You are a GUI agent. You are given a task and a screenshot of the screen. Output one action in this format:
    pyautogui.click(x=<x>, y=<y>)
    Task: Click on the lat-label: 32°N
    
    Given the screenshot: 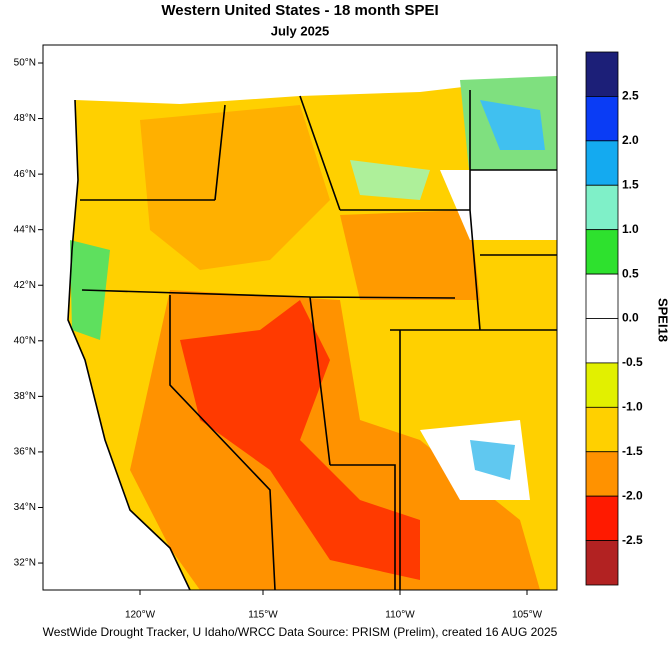 What is the action you would take?
    pyautogui.click(x=25, y=563)
    